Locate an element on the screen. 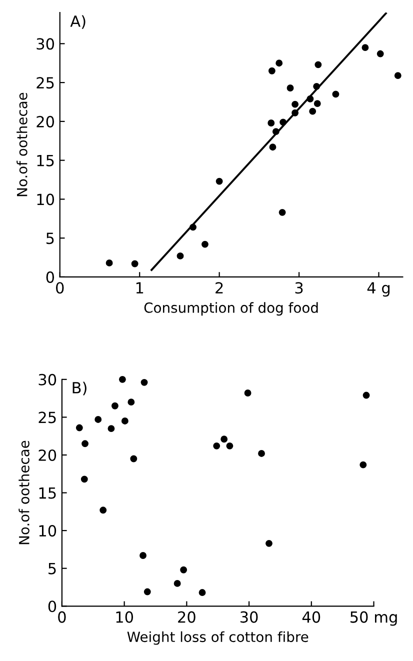 The image size is (413, 661). x-tick-label: 30 is located at coordinates (249, 617).